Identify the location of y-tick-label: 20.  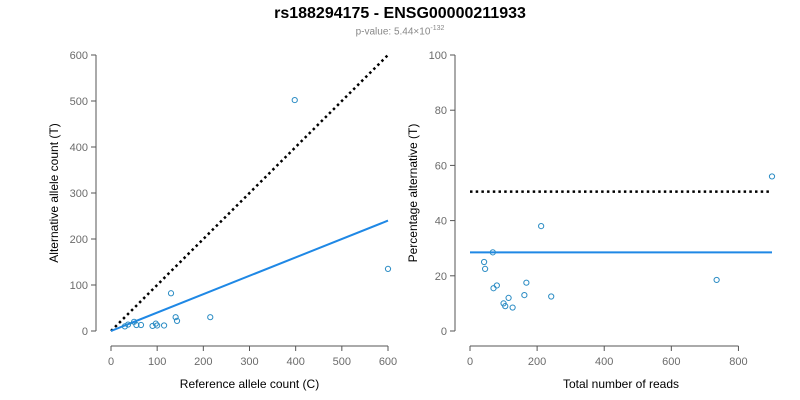
(441, 277).